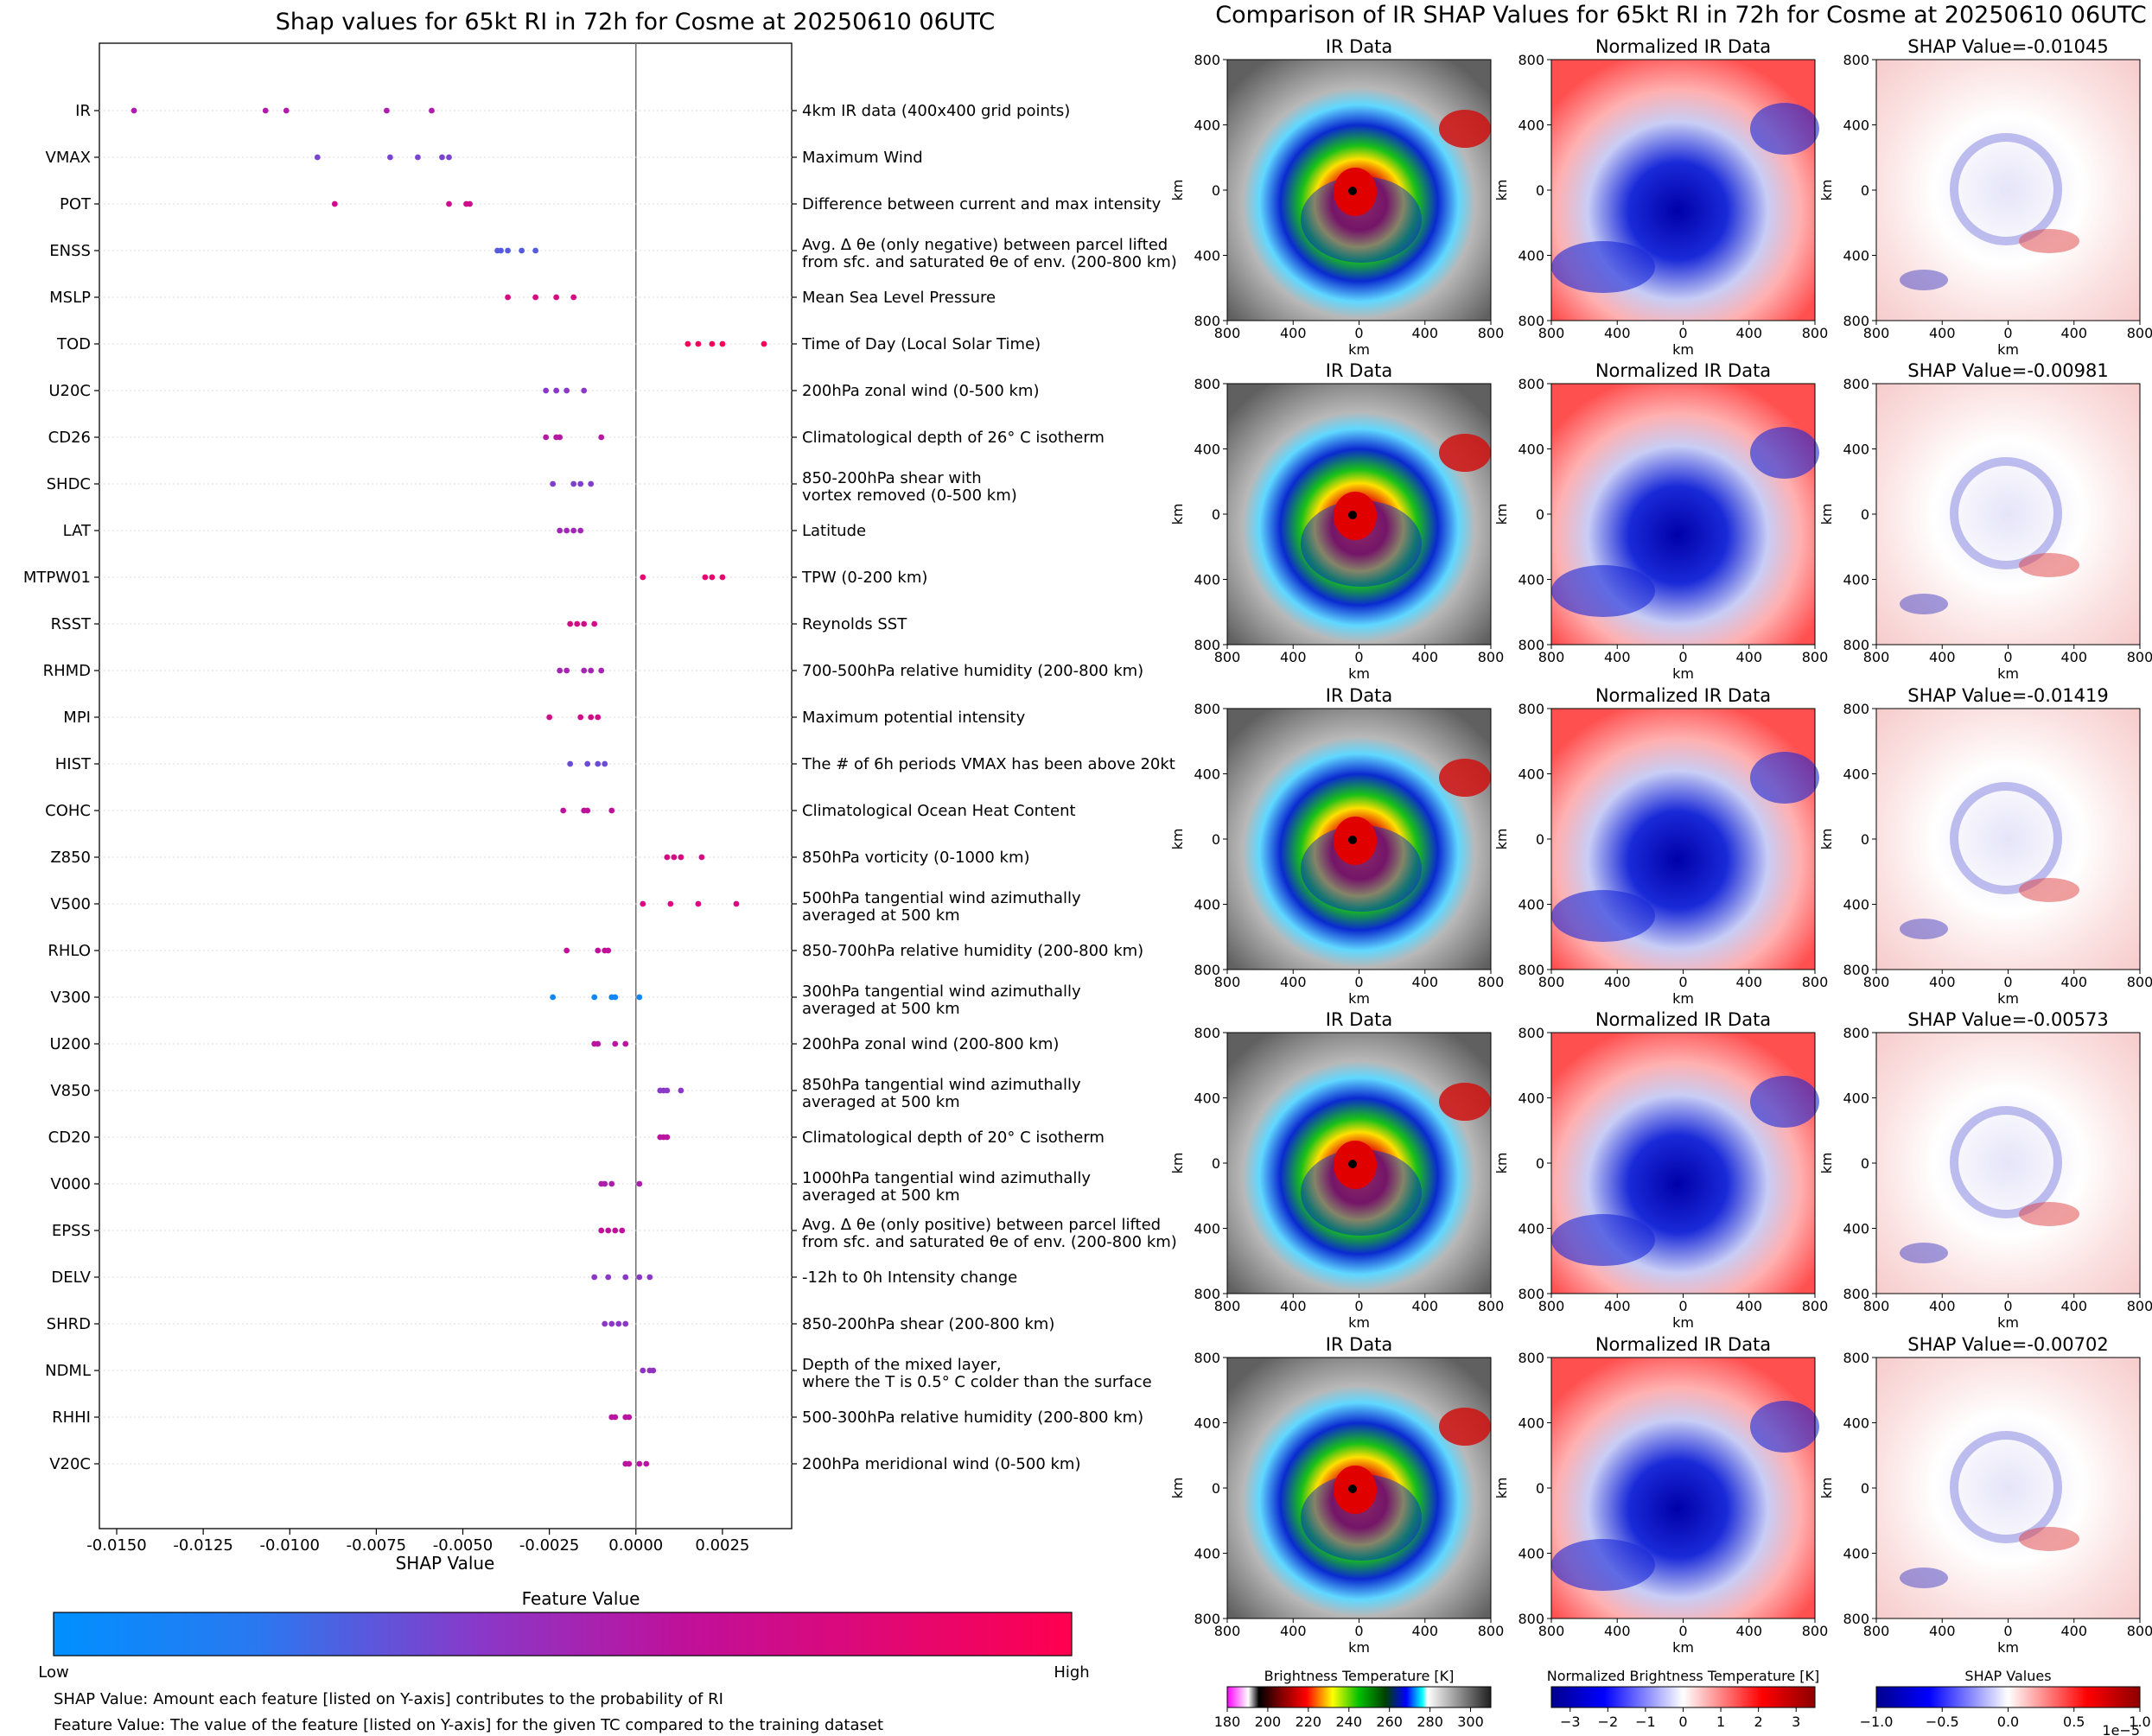 This screenshot has height=1736, width=2152. I want to click on ir-cloud-band, so click(1361, 219).